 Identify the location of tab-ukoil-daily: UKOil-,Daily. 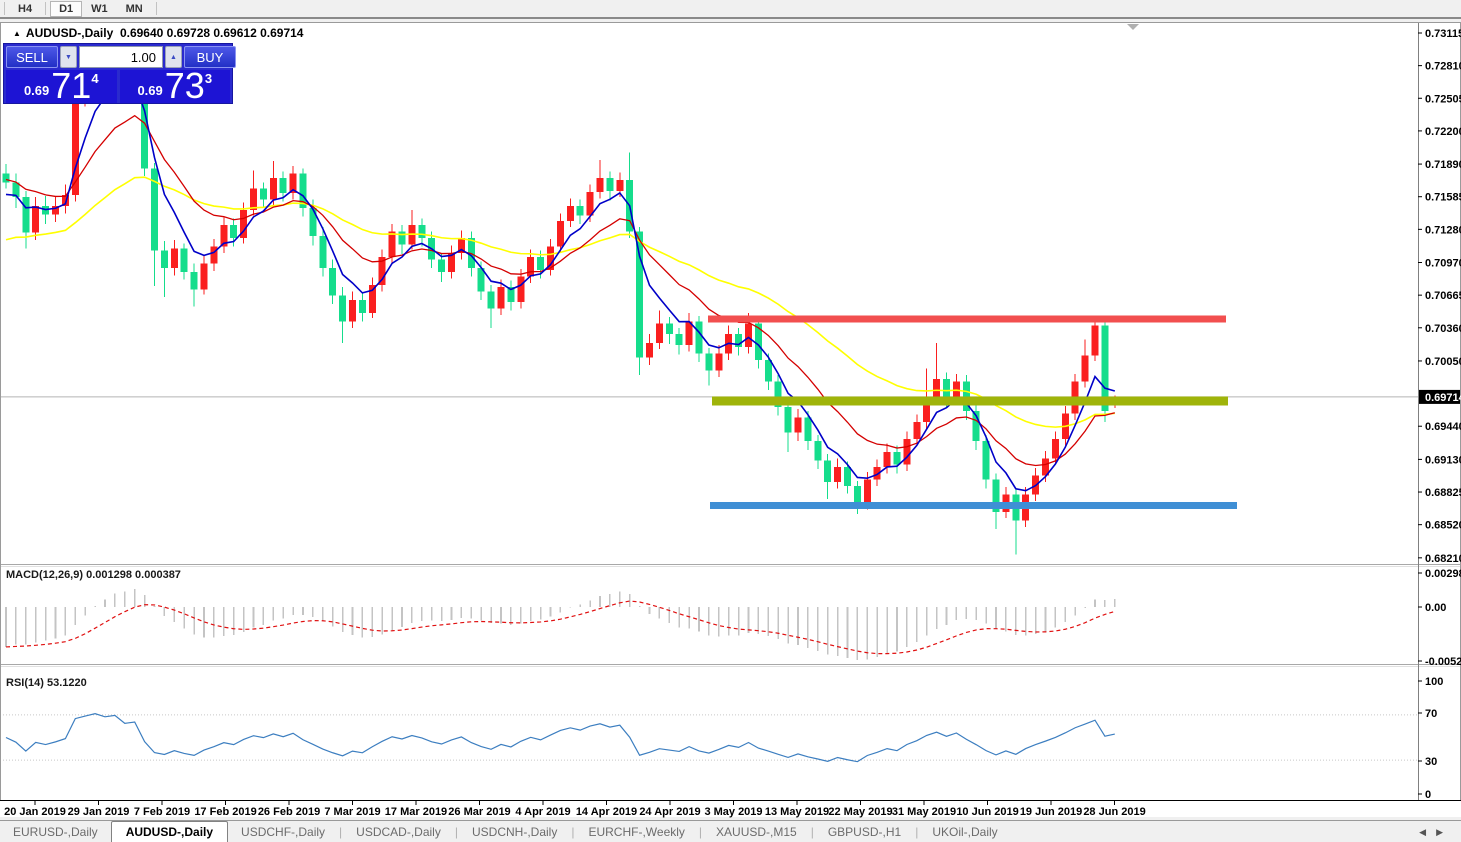
(965, 832).